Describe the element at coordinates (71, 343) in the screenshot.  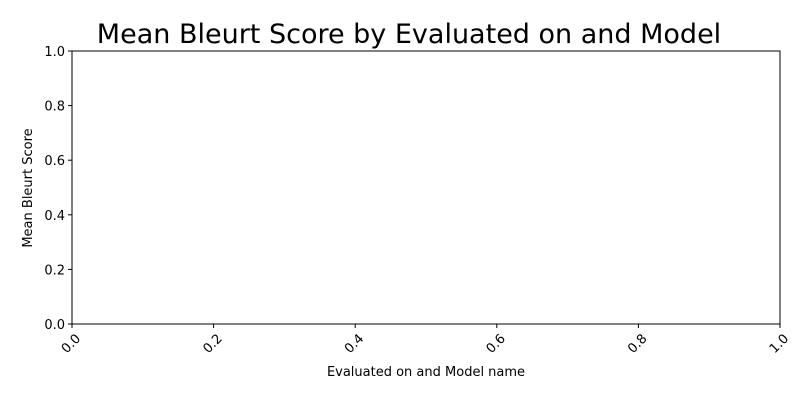
I see `x-tick-label: 0.0` at that location.